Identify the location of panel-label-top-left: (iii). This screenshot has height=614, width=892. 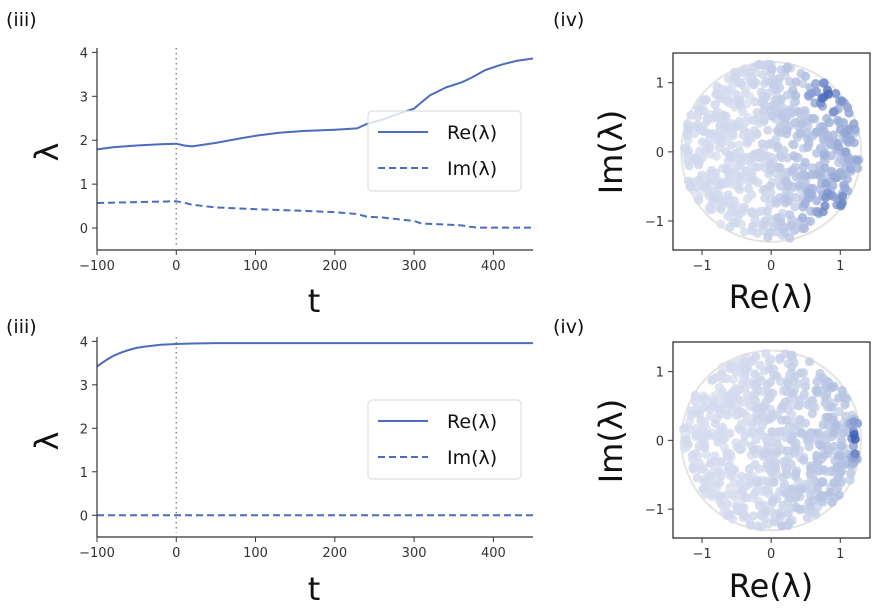
(21, 20).